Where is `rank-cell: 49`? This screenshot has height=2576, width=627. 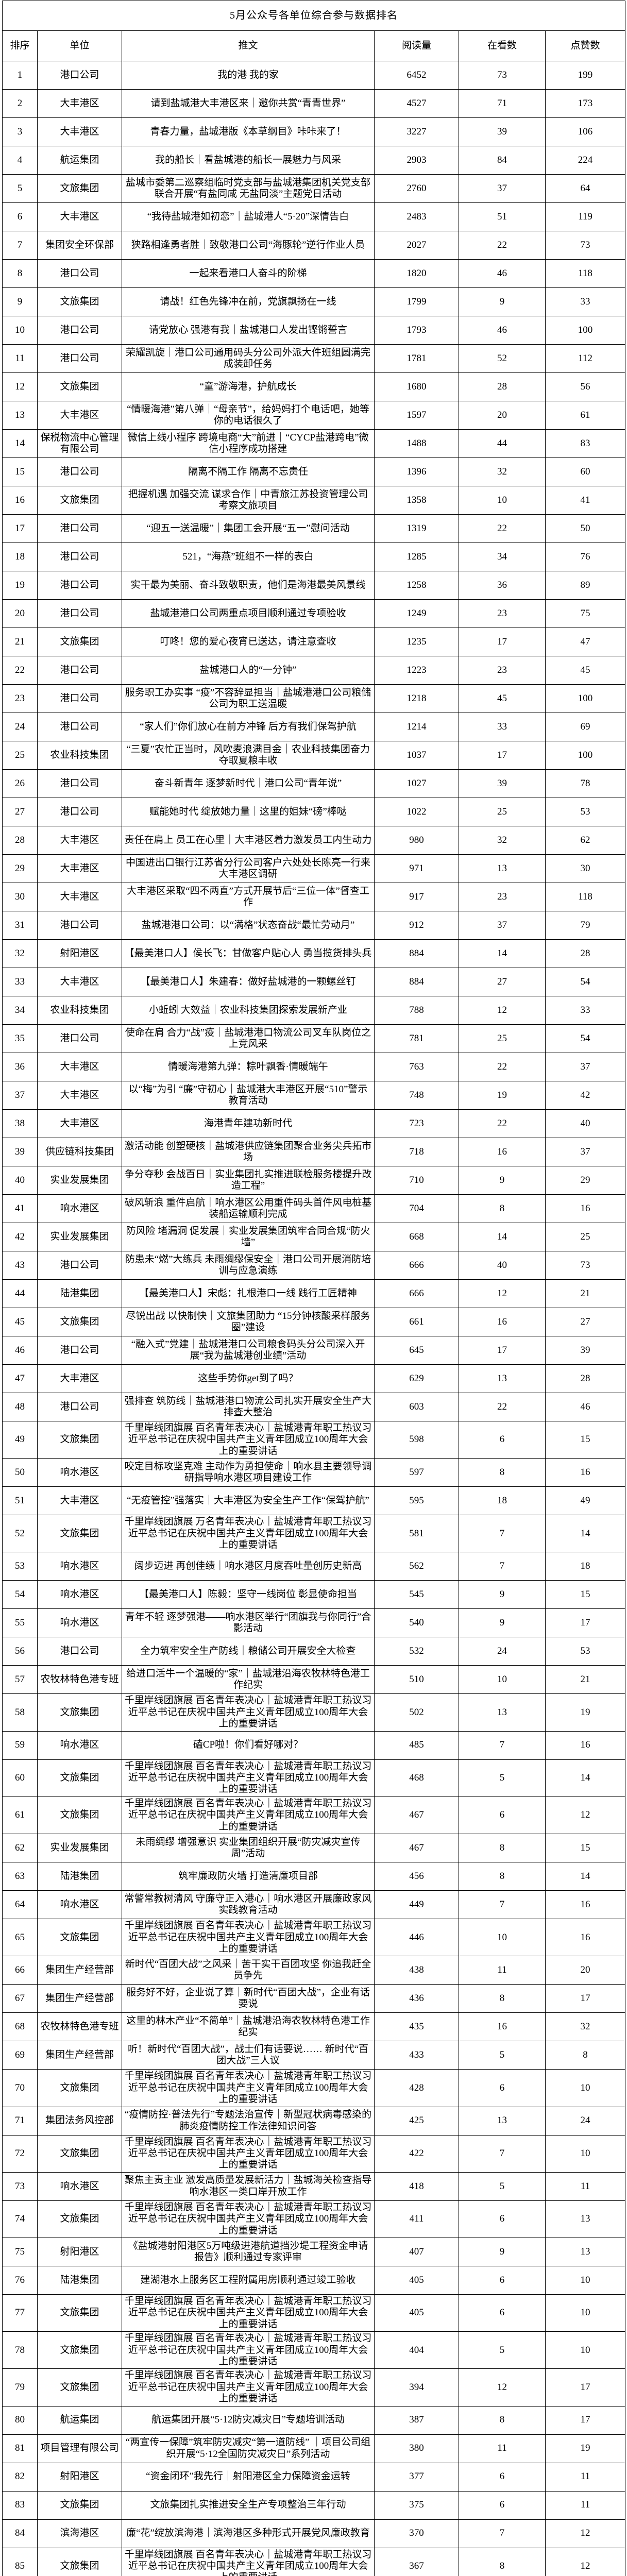
rank-cell: 49 is located at coordinates (20, 1439).